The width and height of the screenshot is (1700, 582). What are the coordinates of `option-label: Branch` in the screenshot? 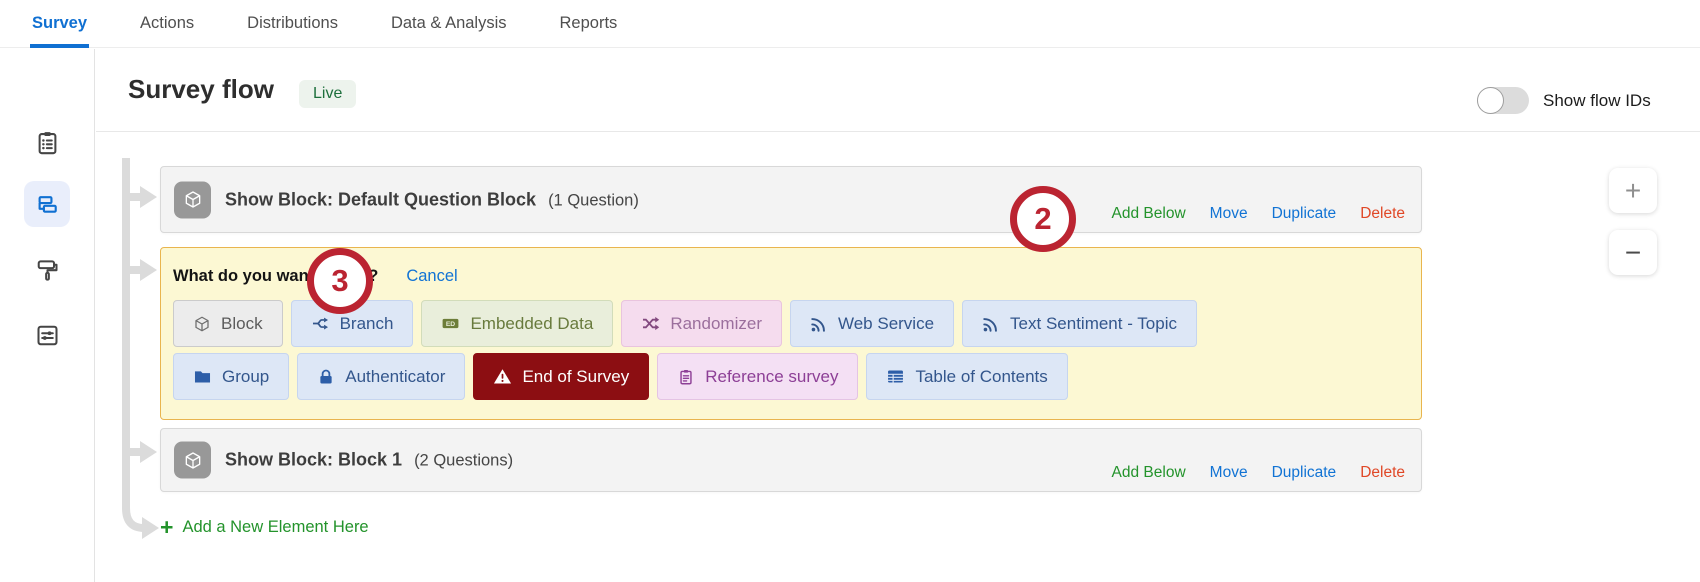 It's located at (366, 323).